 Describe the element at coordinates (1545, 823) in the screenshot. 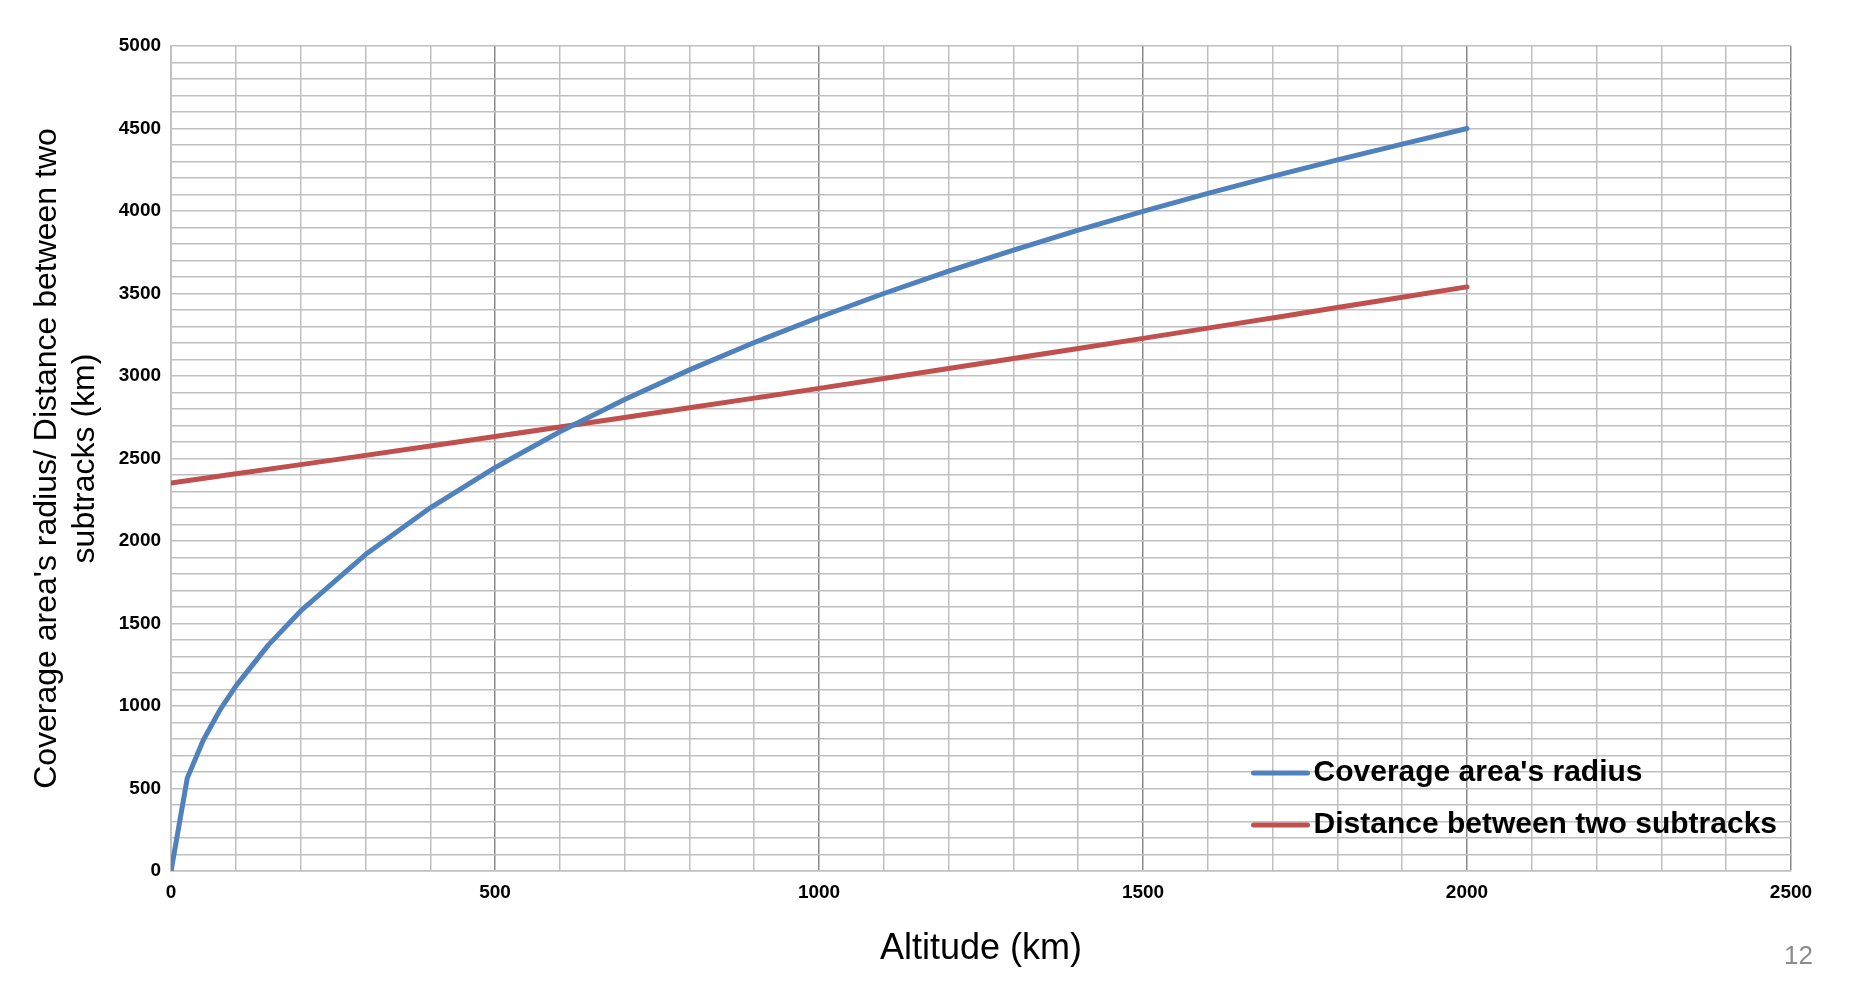

I see `legend-label: Distance between two subtracks` at that location.